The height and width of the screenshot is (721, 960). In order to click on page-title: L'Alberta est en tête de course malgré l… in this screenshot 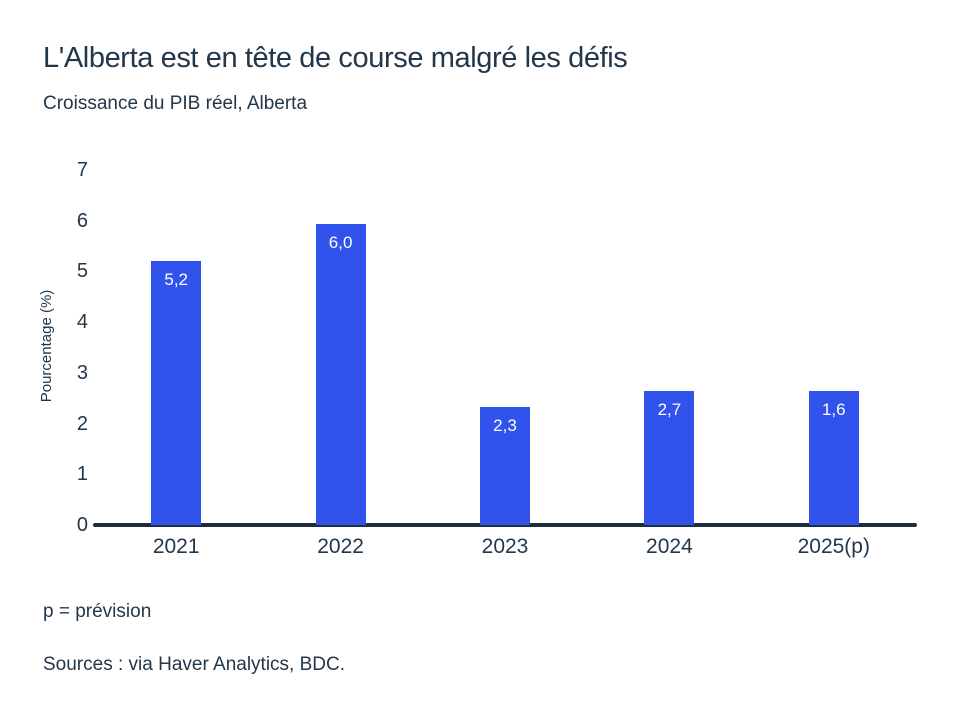, I will do `click(335, 58)`.